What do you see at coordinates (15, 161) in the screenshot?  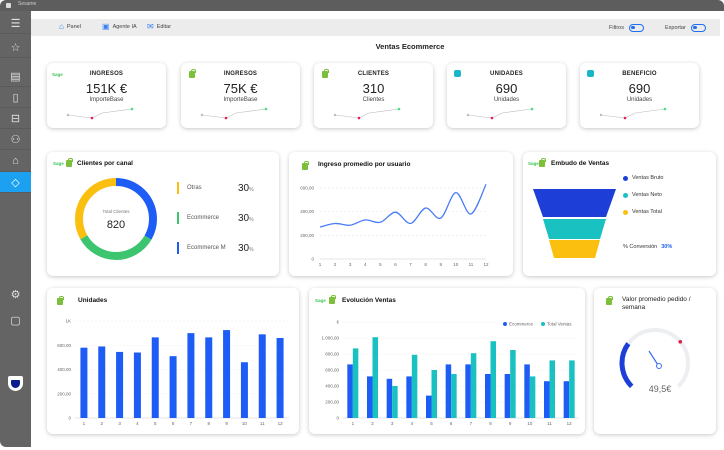 I see `gift-icon: ⌂` at bounding box center [15, 161].